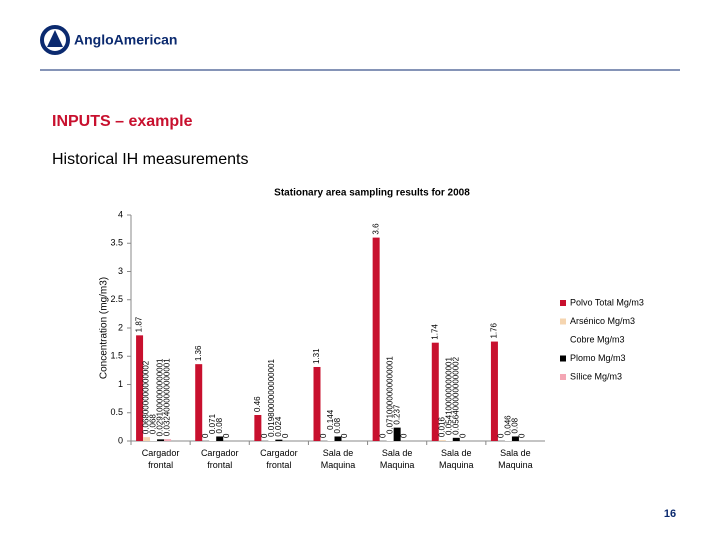 This screenshot has height=540, width=720. Describe the element at coordinates (116, 356) in the screenshot. I see `y-tick-label: 1.5` at that location.